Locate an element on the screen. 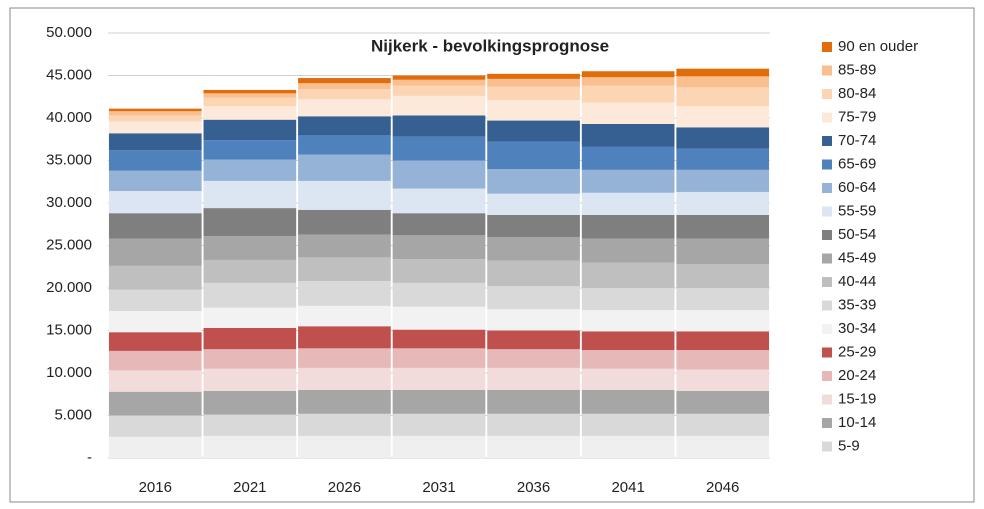 This screenshot has width=984, height=509. legend-label: 85-89 is located at coordinates (857, 69).